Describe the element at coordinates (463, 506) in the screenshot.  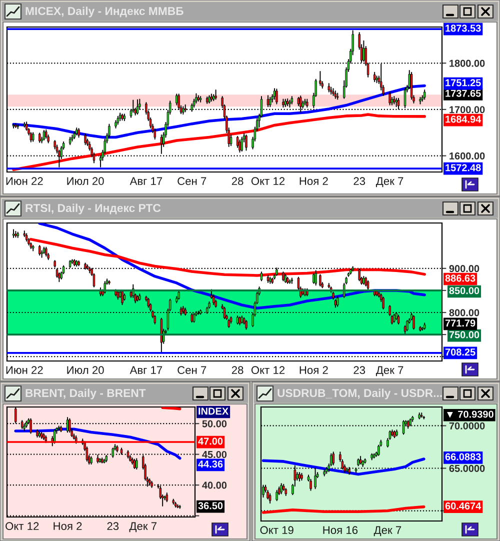
I see `annotation: 60.4674` at that location.